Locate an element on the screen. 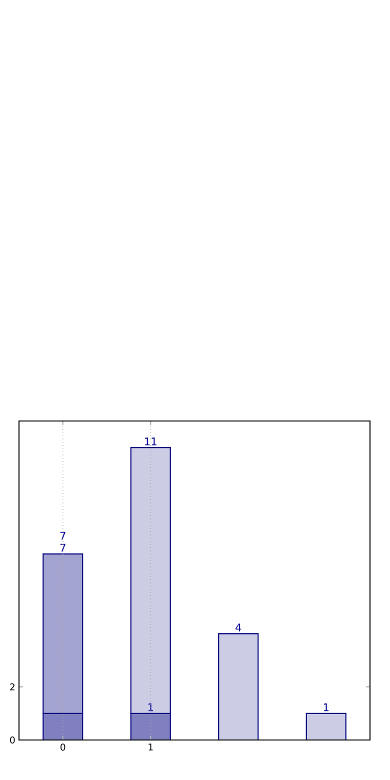 The height and width of the screenshot is (780, 390). total-label: 1 is located at coordinates (326, 707).